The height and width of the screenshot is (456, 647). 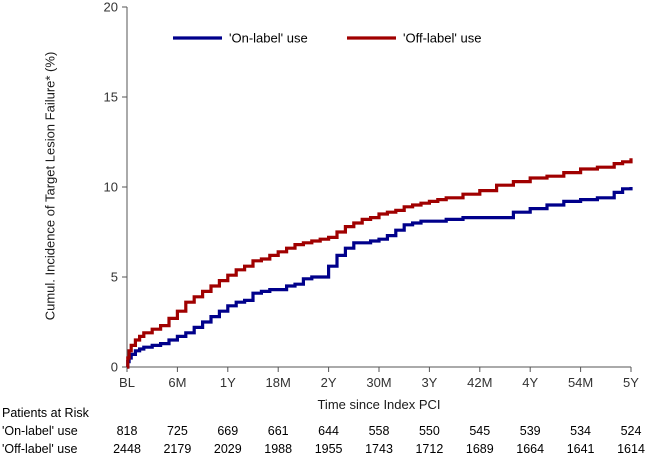 What do you see at coordinates (278, 382) in the screenshot?
I see `x-tick-label: 18M` at bounding box center [278, 382].